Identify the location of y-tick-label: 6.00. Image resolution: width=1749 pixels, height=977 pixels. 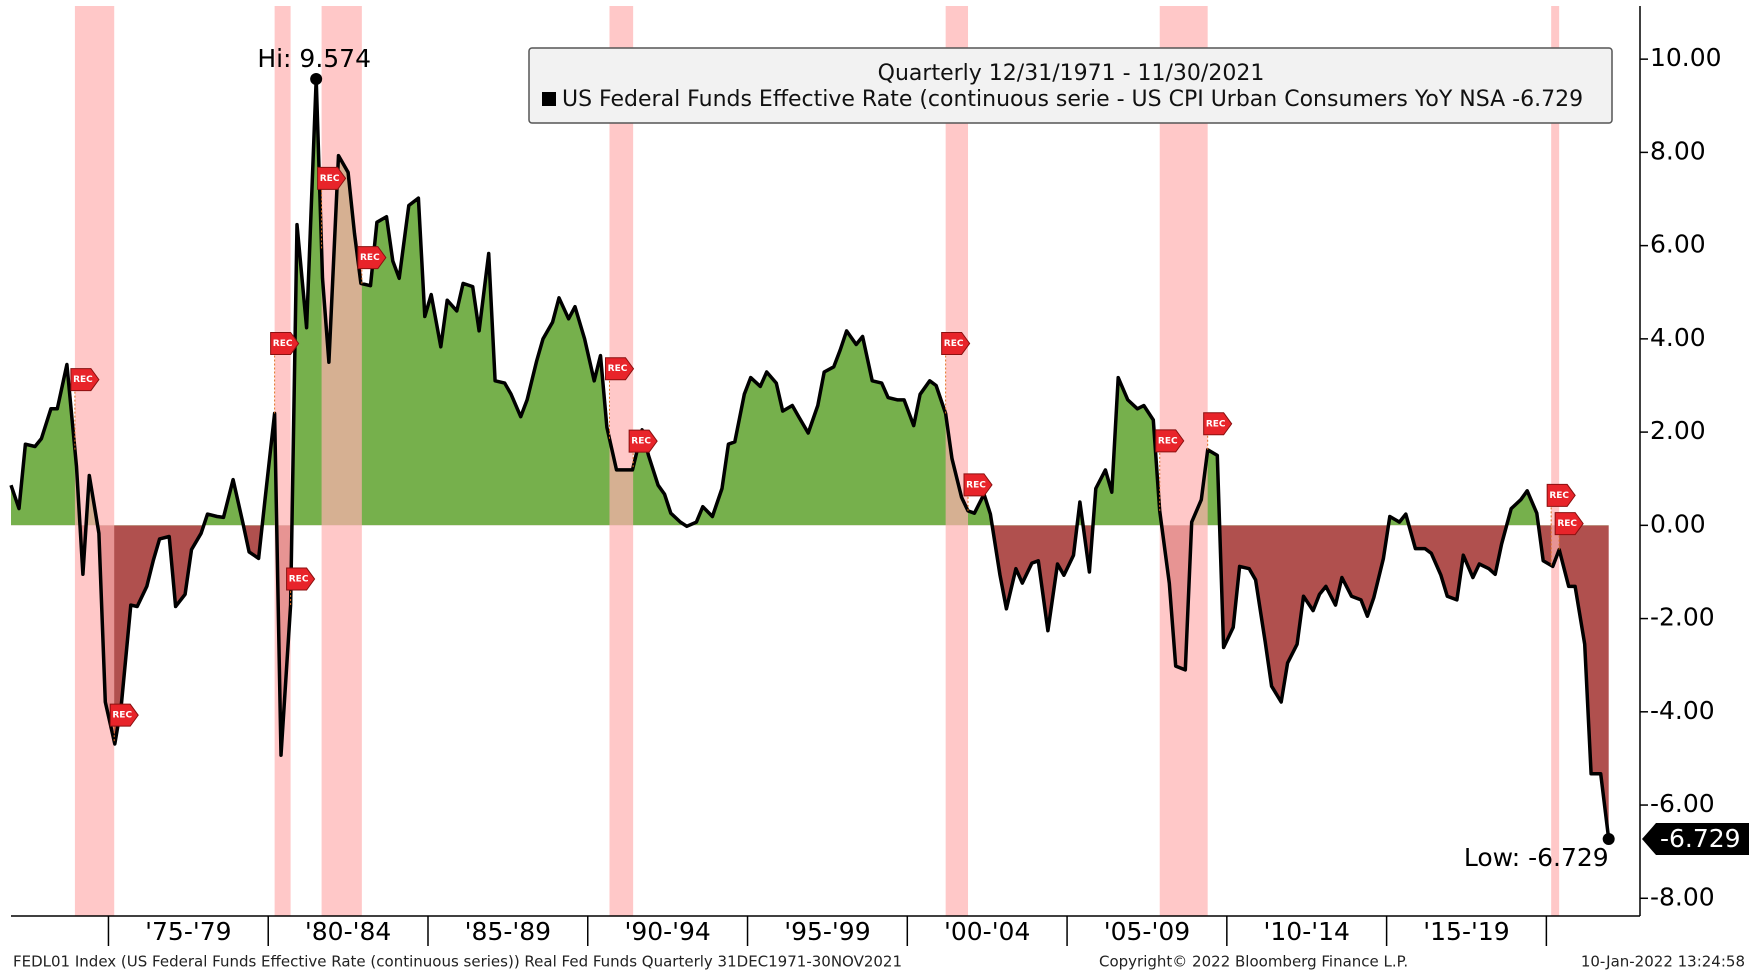
(1678, 244).